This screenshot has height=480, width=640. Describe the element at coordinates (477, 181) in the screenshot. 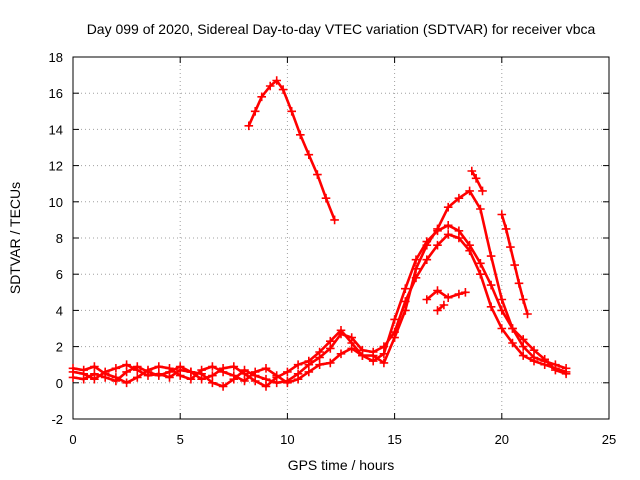

I see `series-segment-d` at that location.